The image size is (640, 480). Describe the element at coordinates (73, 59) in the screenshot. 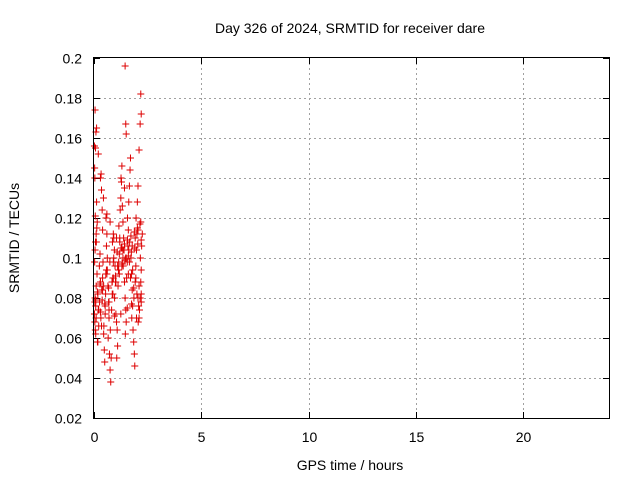

I see `y-tick-label: 0.2` at that location.